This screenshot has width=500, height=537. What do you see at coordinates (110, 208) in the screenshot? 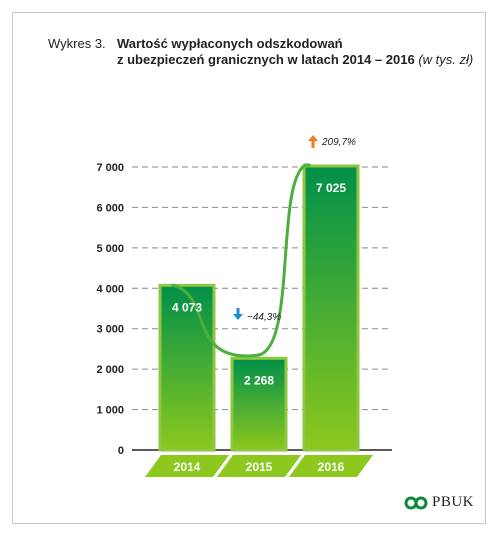
I see `y-tick-label: 6 000` at bounding box center [110, 208].